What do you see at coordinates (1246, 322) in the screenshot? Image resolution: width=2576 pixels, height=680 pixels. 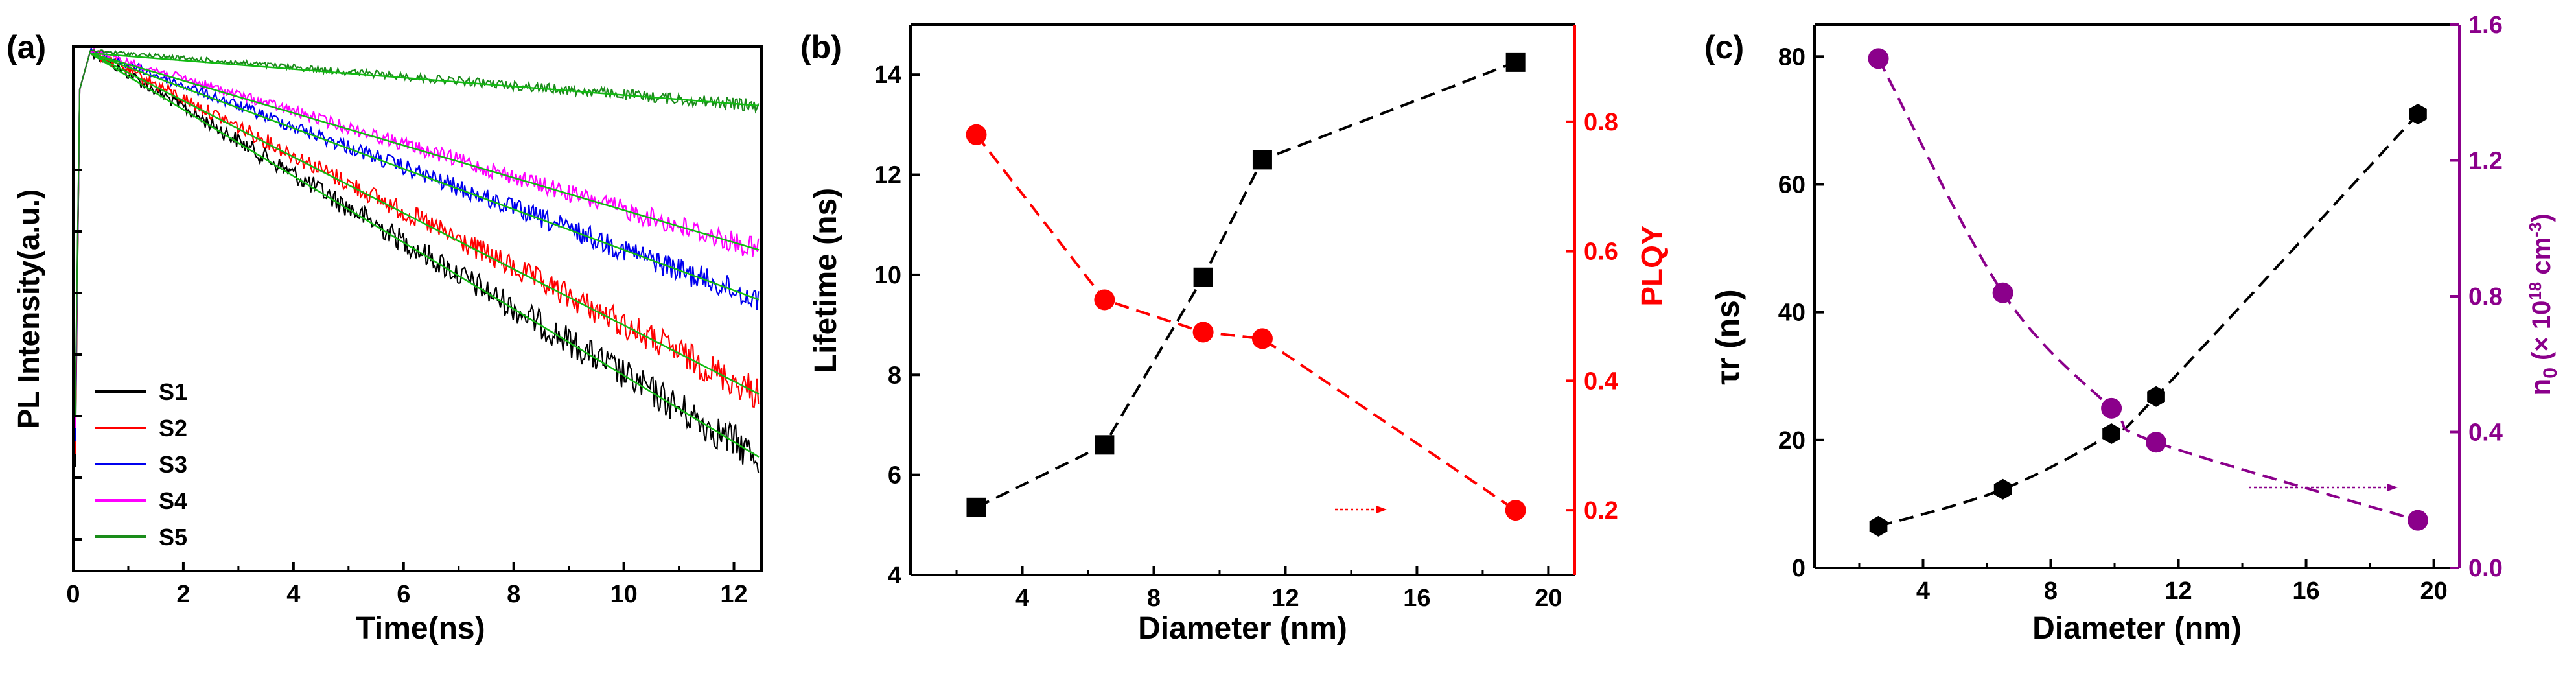 I see `panel-b-series-1-line` at bounding box center [1246, 322].